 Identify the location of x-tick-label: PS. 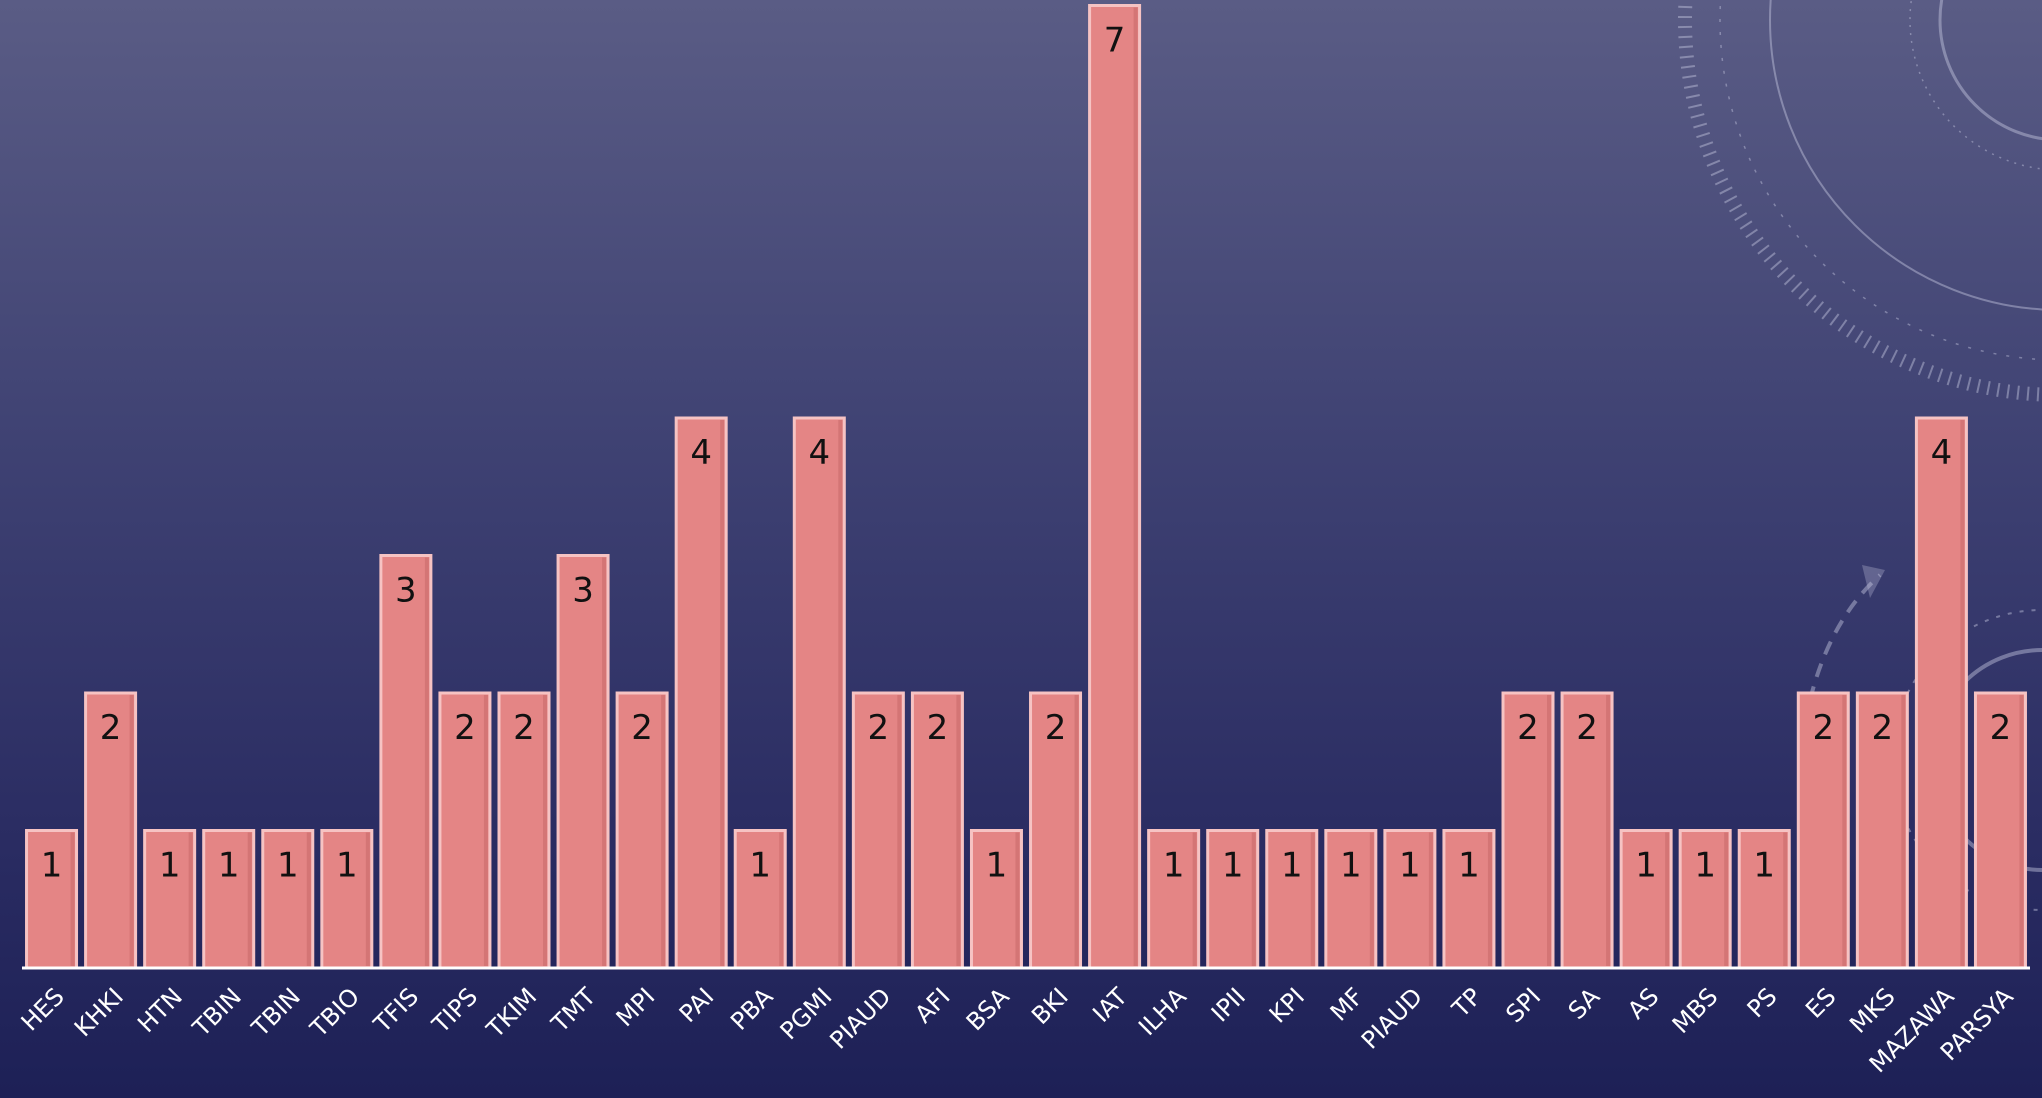
(1762, 1002).